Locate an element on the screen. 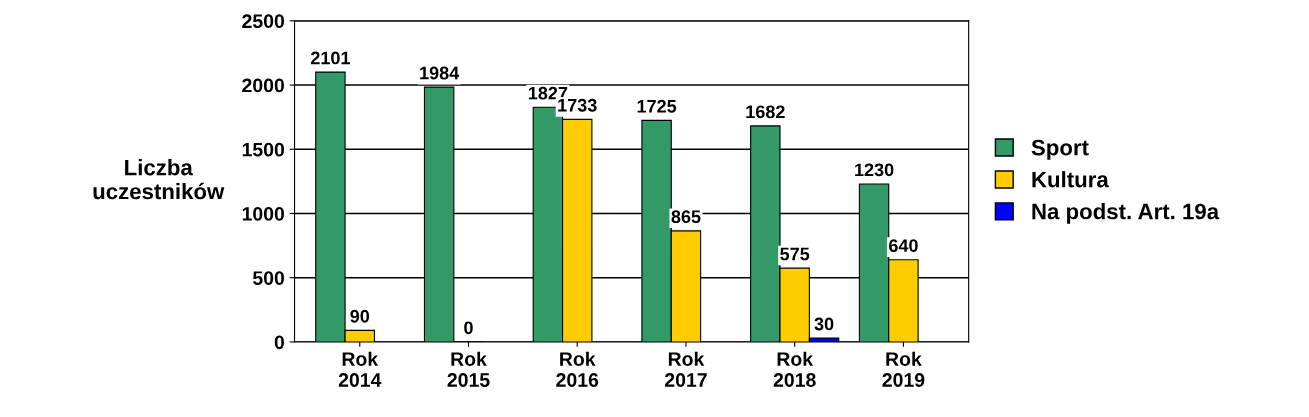  data-label: 865 is located at coordinates (686, 217).